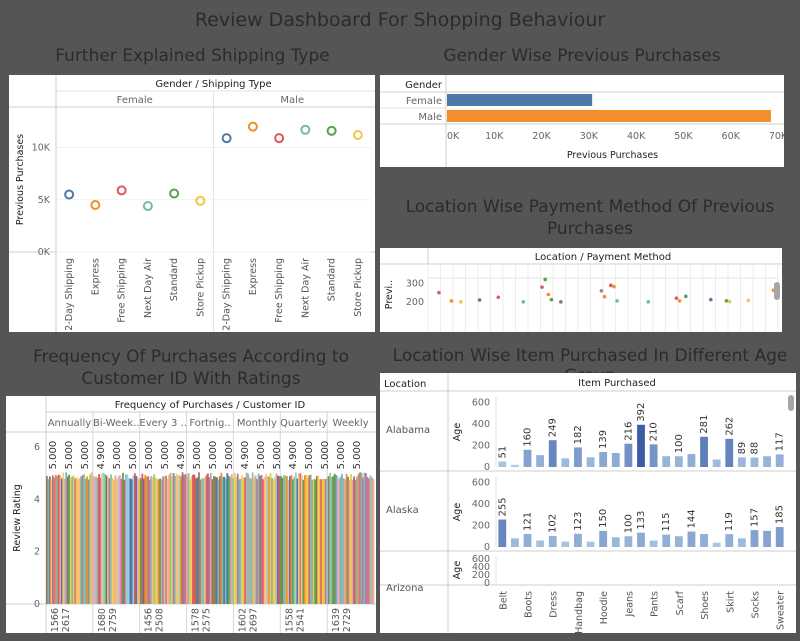 Image resolution: width=800 pixels, height=641 pixels. What do you see at coordinates (494, 136) in the screenshot?
I see `gender-x-tick: 10K` at bounding box center [494, 136].